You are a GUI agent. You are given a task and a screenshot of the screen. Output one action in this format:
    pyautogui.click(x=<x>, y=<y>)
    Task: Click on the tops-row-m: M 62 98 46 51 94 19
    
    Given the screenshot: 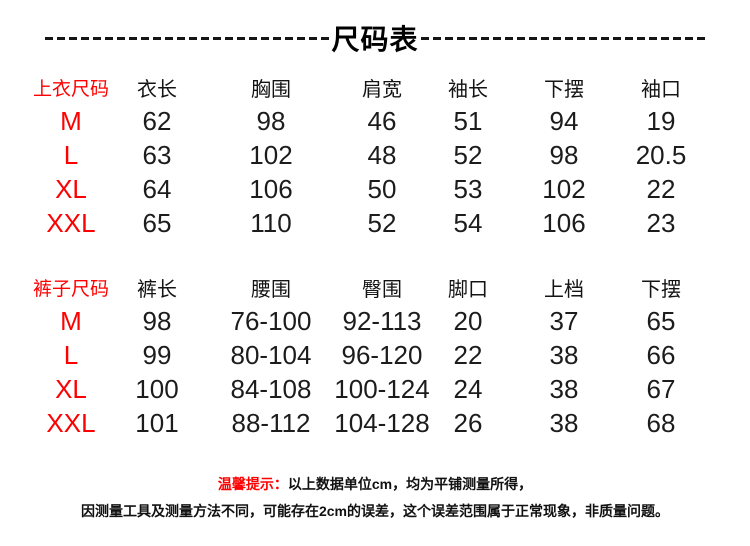 What is the action you would take?
    pyautogui.click(x=368, y=121)
    